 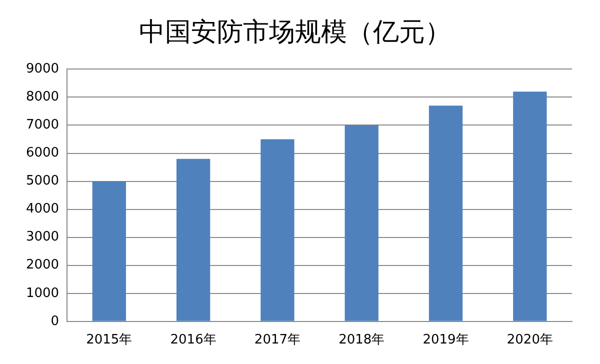 I want to click on y-tick-label: 1000, so click(x=43, y=293).